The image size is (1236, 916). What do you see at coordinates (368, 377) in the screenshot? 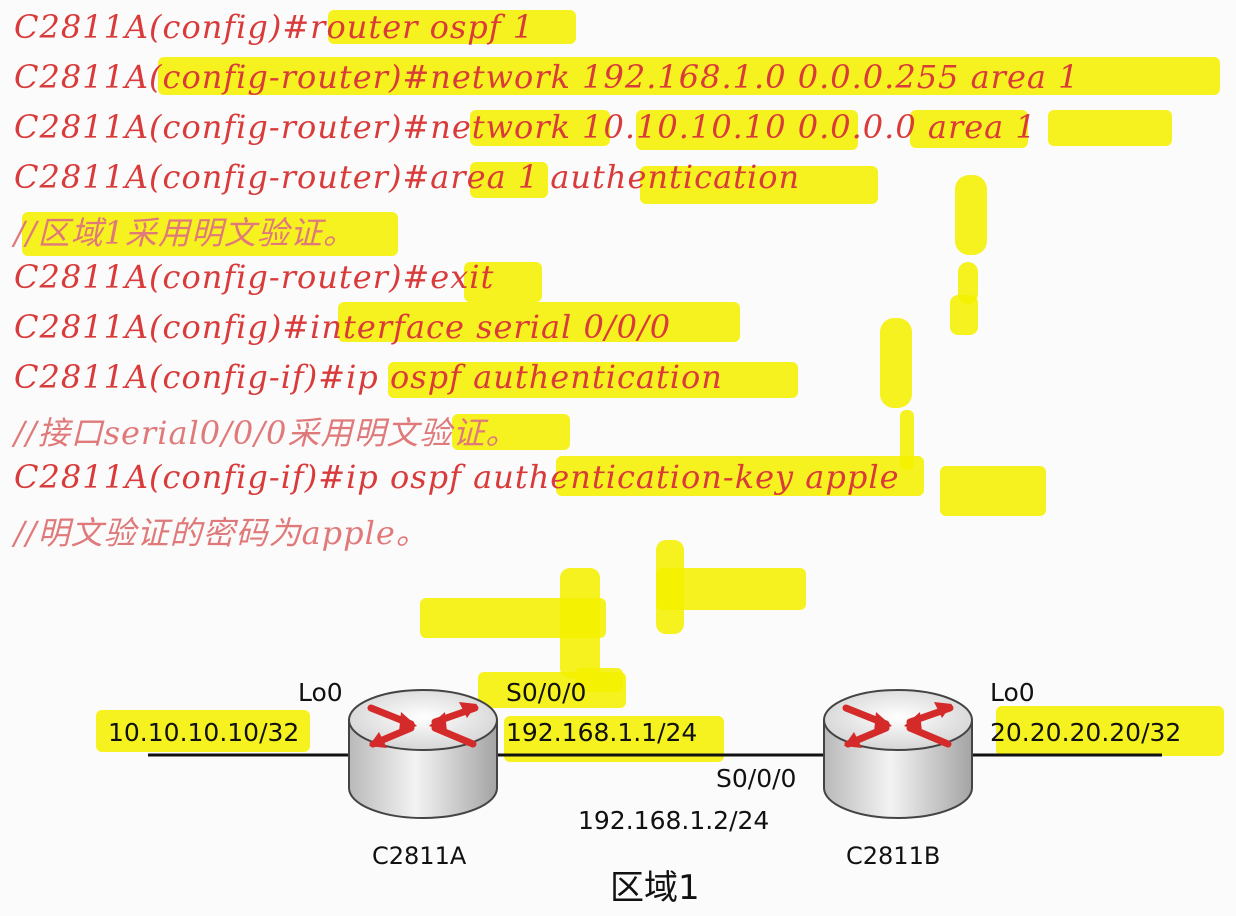
I see `cmd-line-7: C2811A(config-if)#ip ospf authentication` at bounding box center [368, 377].